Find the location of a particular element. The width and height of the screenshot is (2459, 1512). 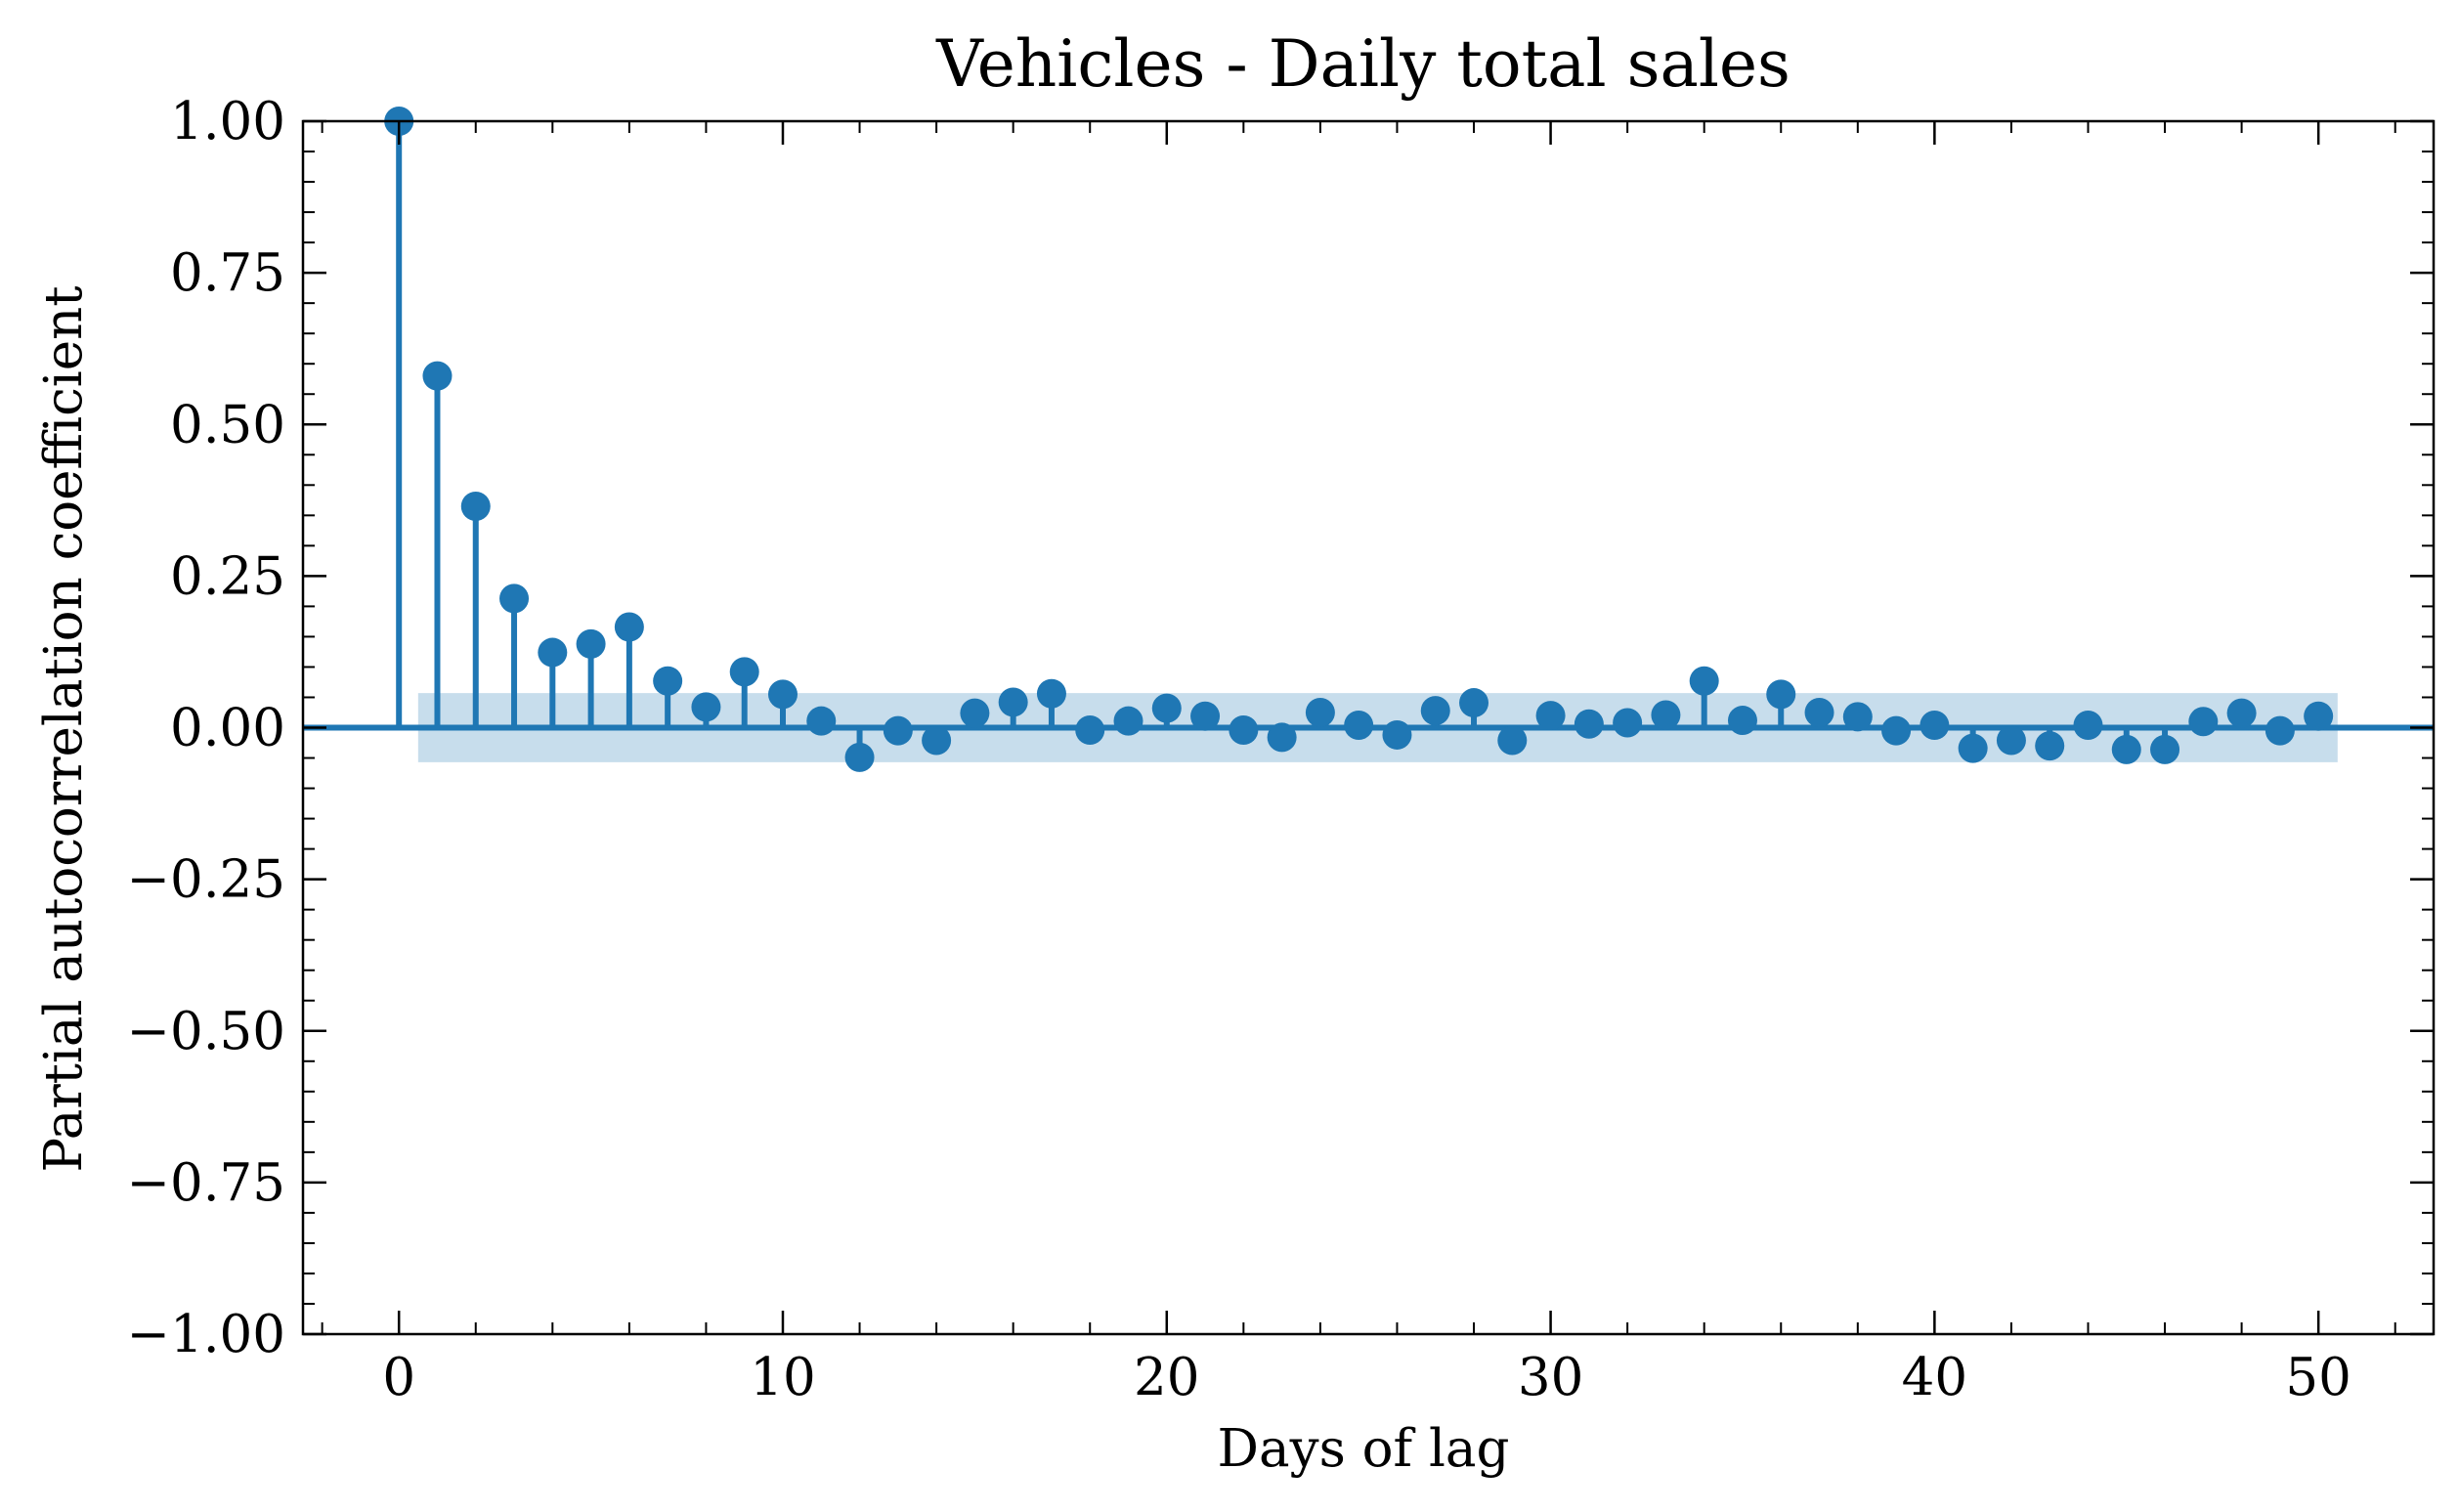

y-tick-label: 0.50 is located at coordinates (227, 424).